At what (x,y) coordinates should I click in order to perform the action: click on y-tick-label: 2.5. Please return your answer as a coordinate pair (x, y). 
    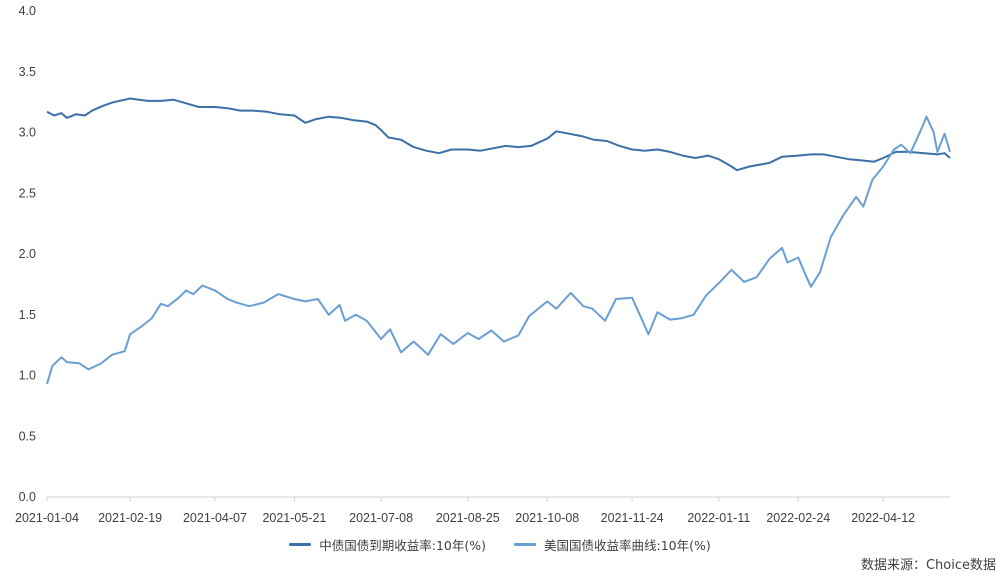
    Looking at the image, I should click on (27, 193).